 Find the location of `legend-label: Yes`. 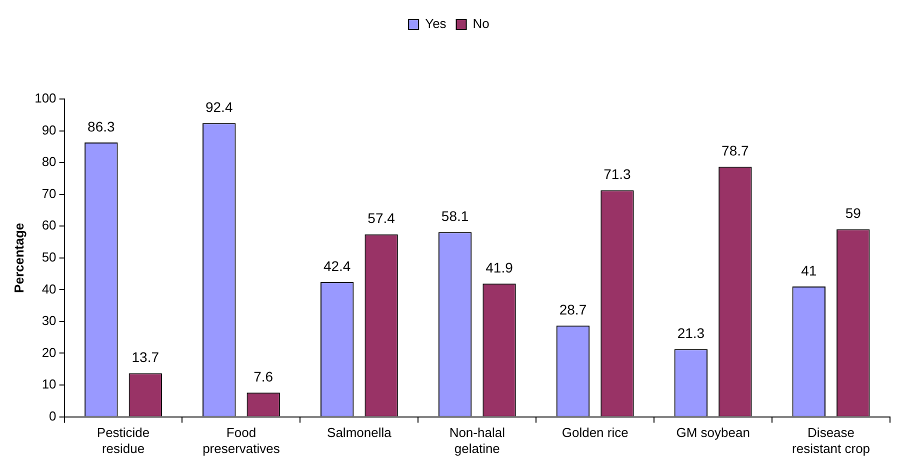

legend-label: Yes is located at coordinates (436, 24).